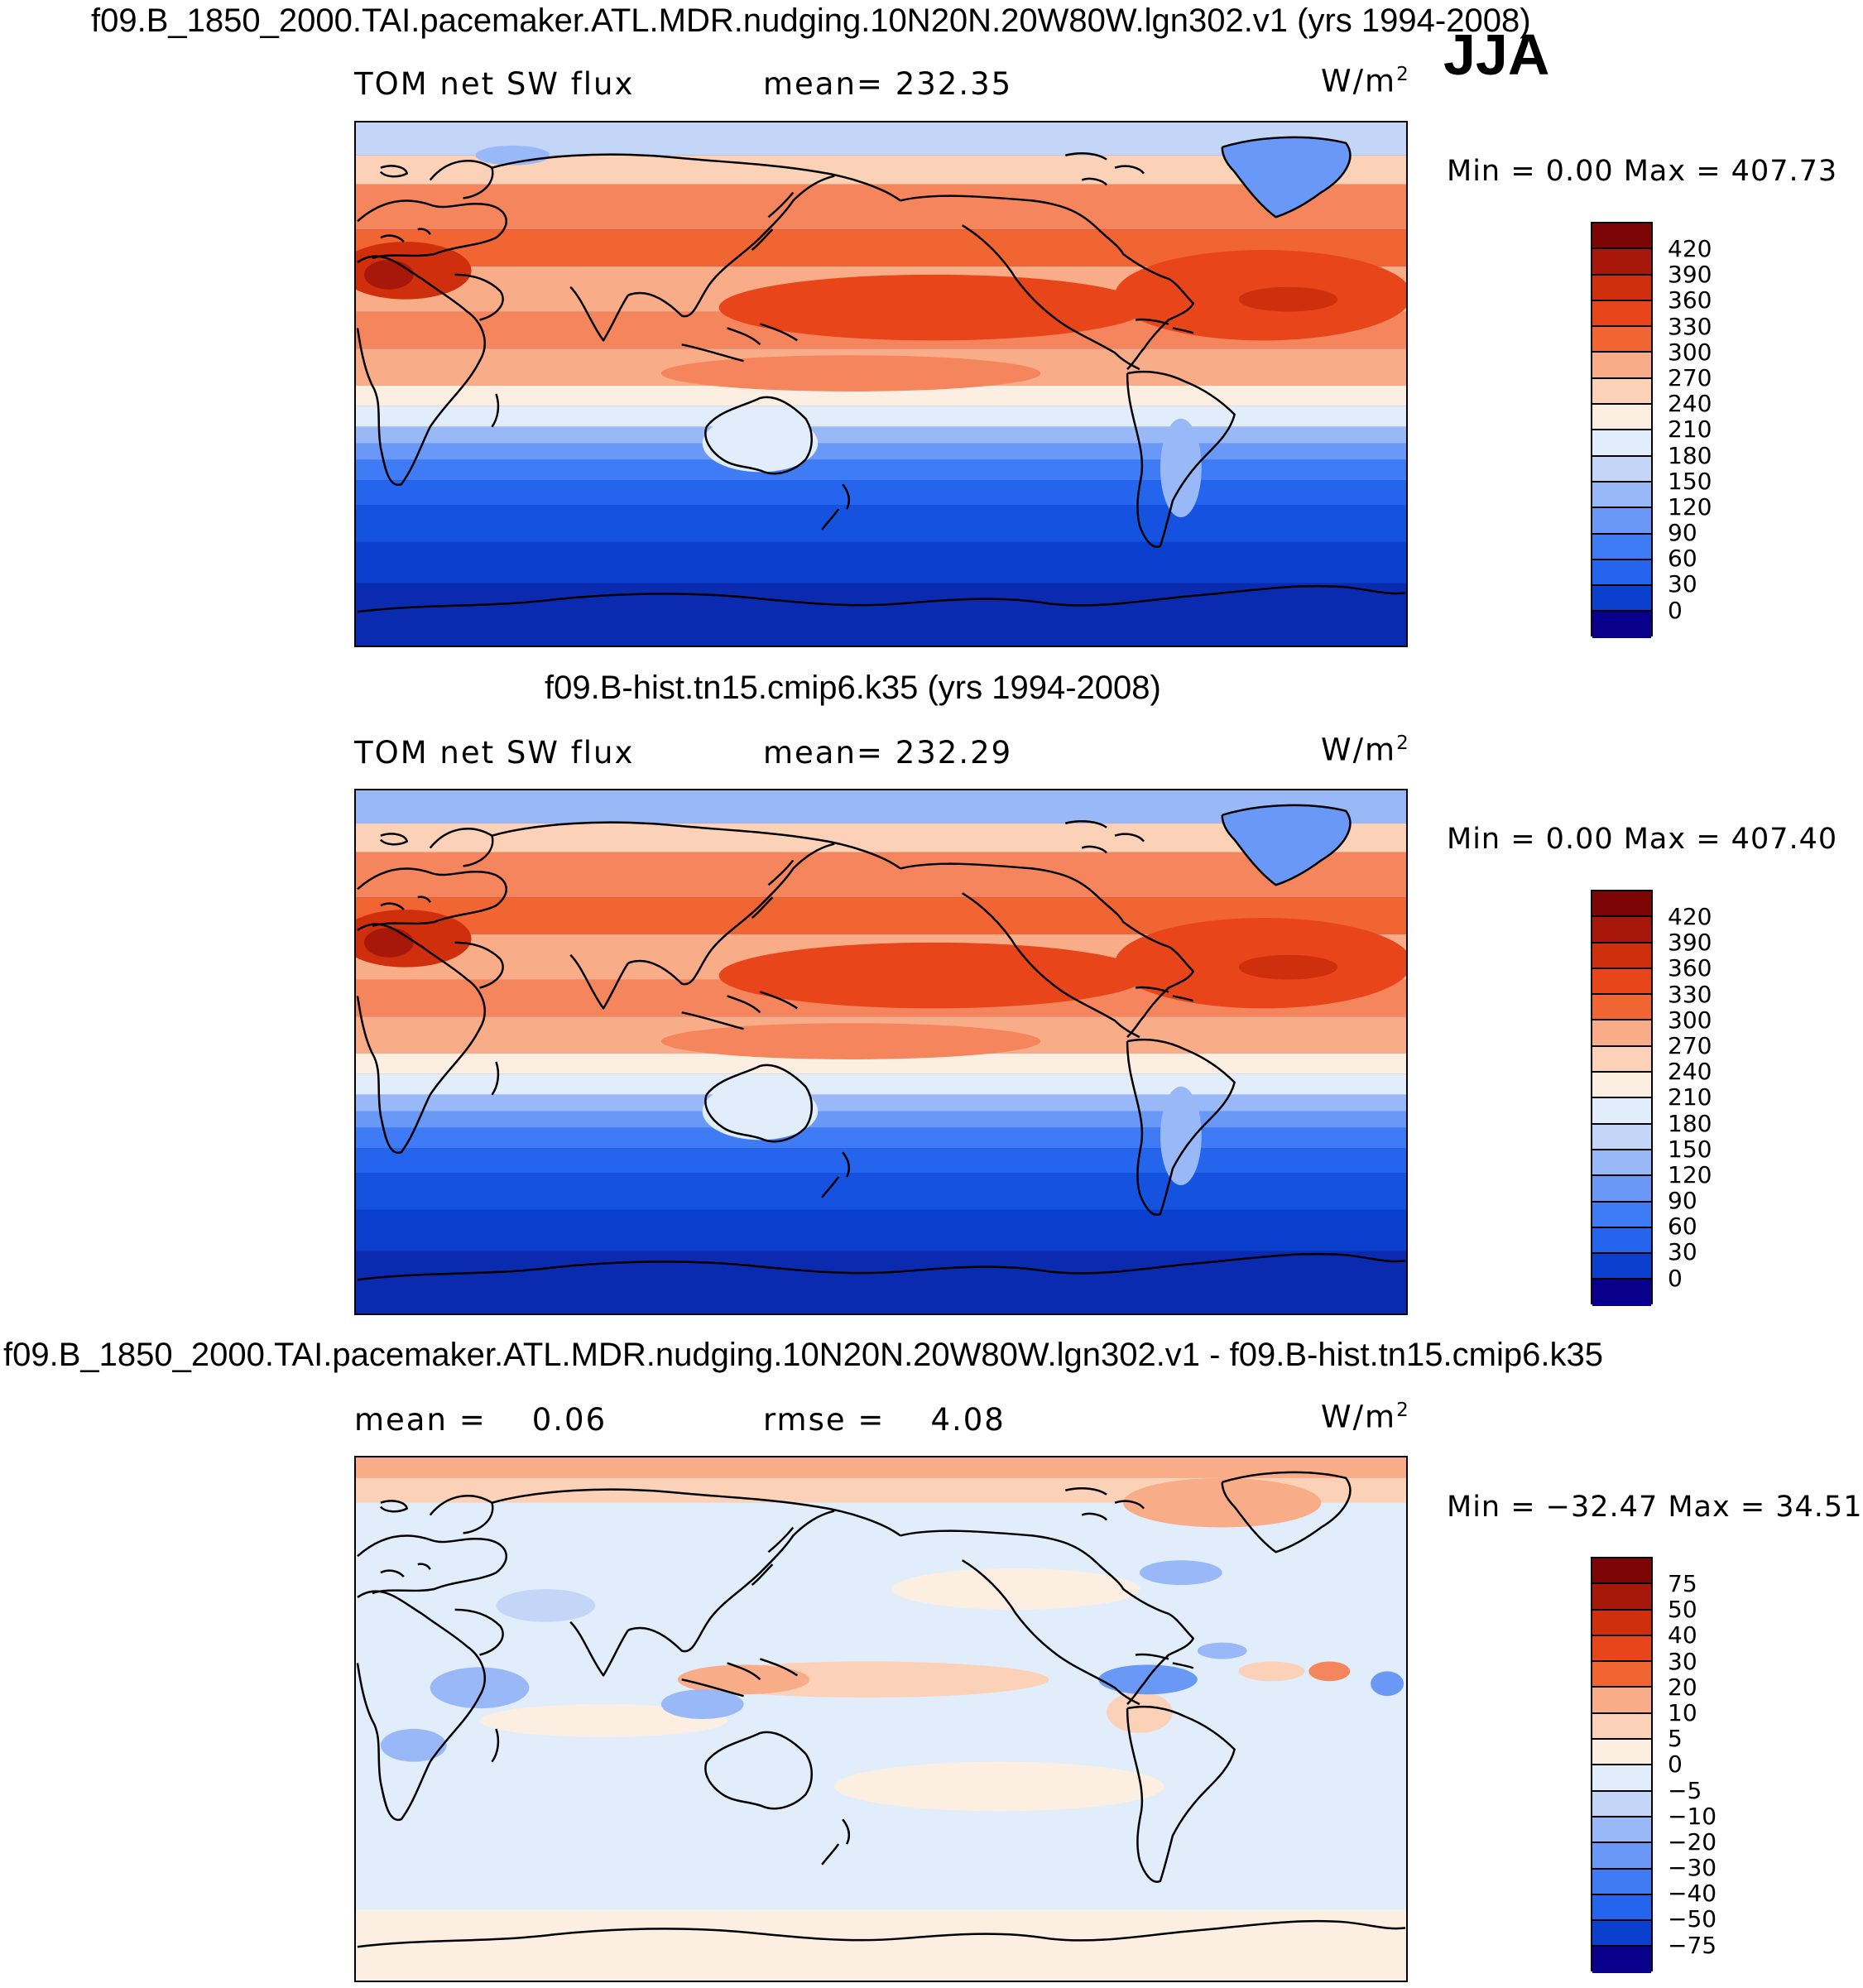 The image size is (1863, 1988). I want to click on panel-1-colorbar, so click(1622, 430).